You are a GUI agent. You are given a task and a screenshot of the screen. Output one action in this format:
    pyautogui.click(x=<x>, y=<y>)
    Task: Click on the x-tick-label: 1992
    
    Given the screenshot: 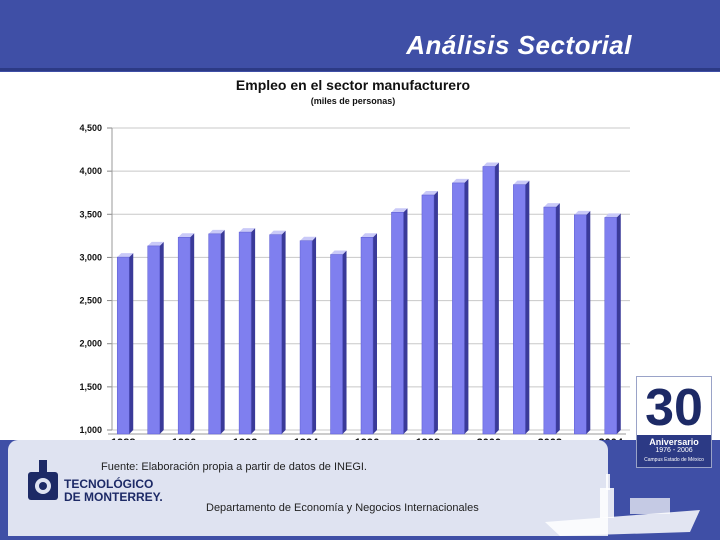 What is the action you would take?
    pyautogui.click(x=245, y=439)
    